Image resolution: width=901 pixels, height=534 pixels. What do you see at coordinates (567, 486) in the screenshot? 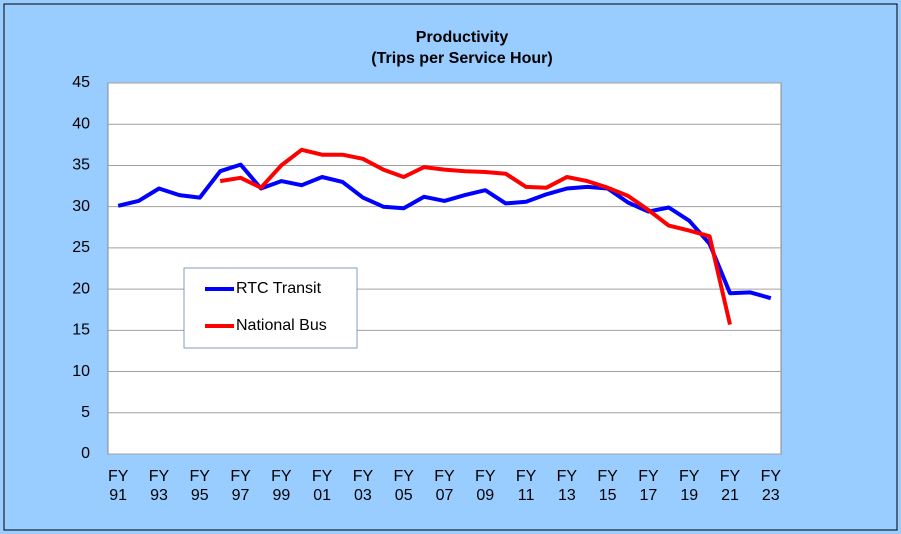
I see `x-tick-label: FY 13` at bounding box center [567, 486].